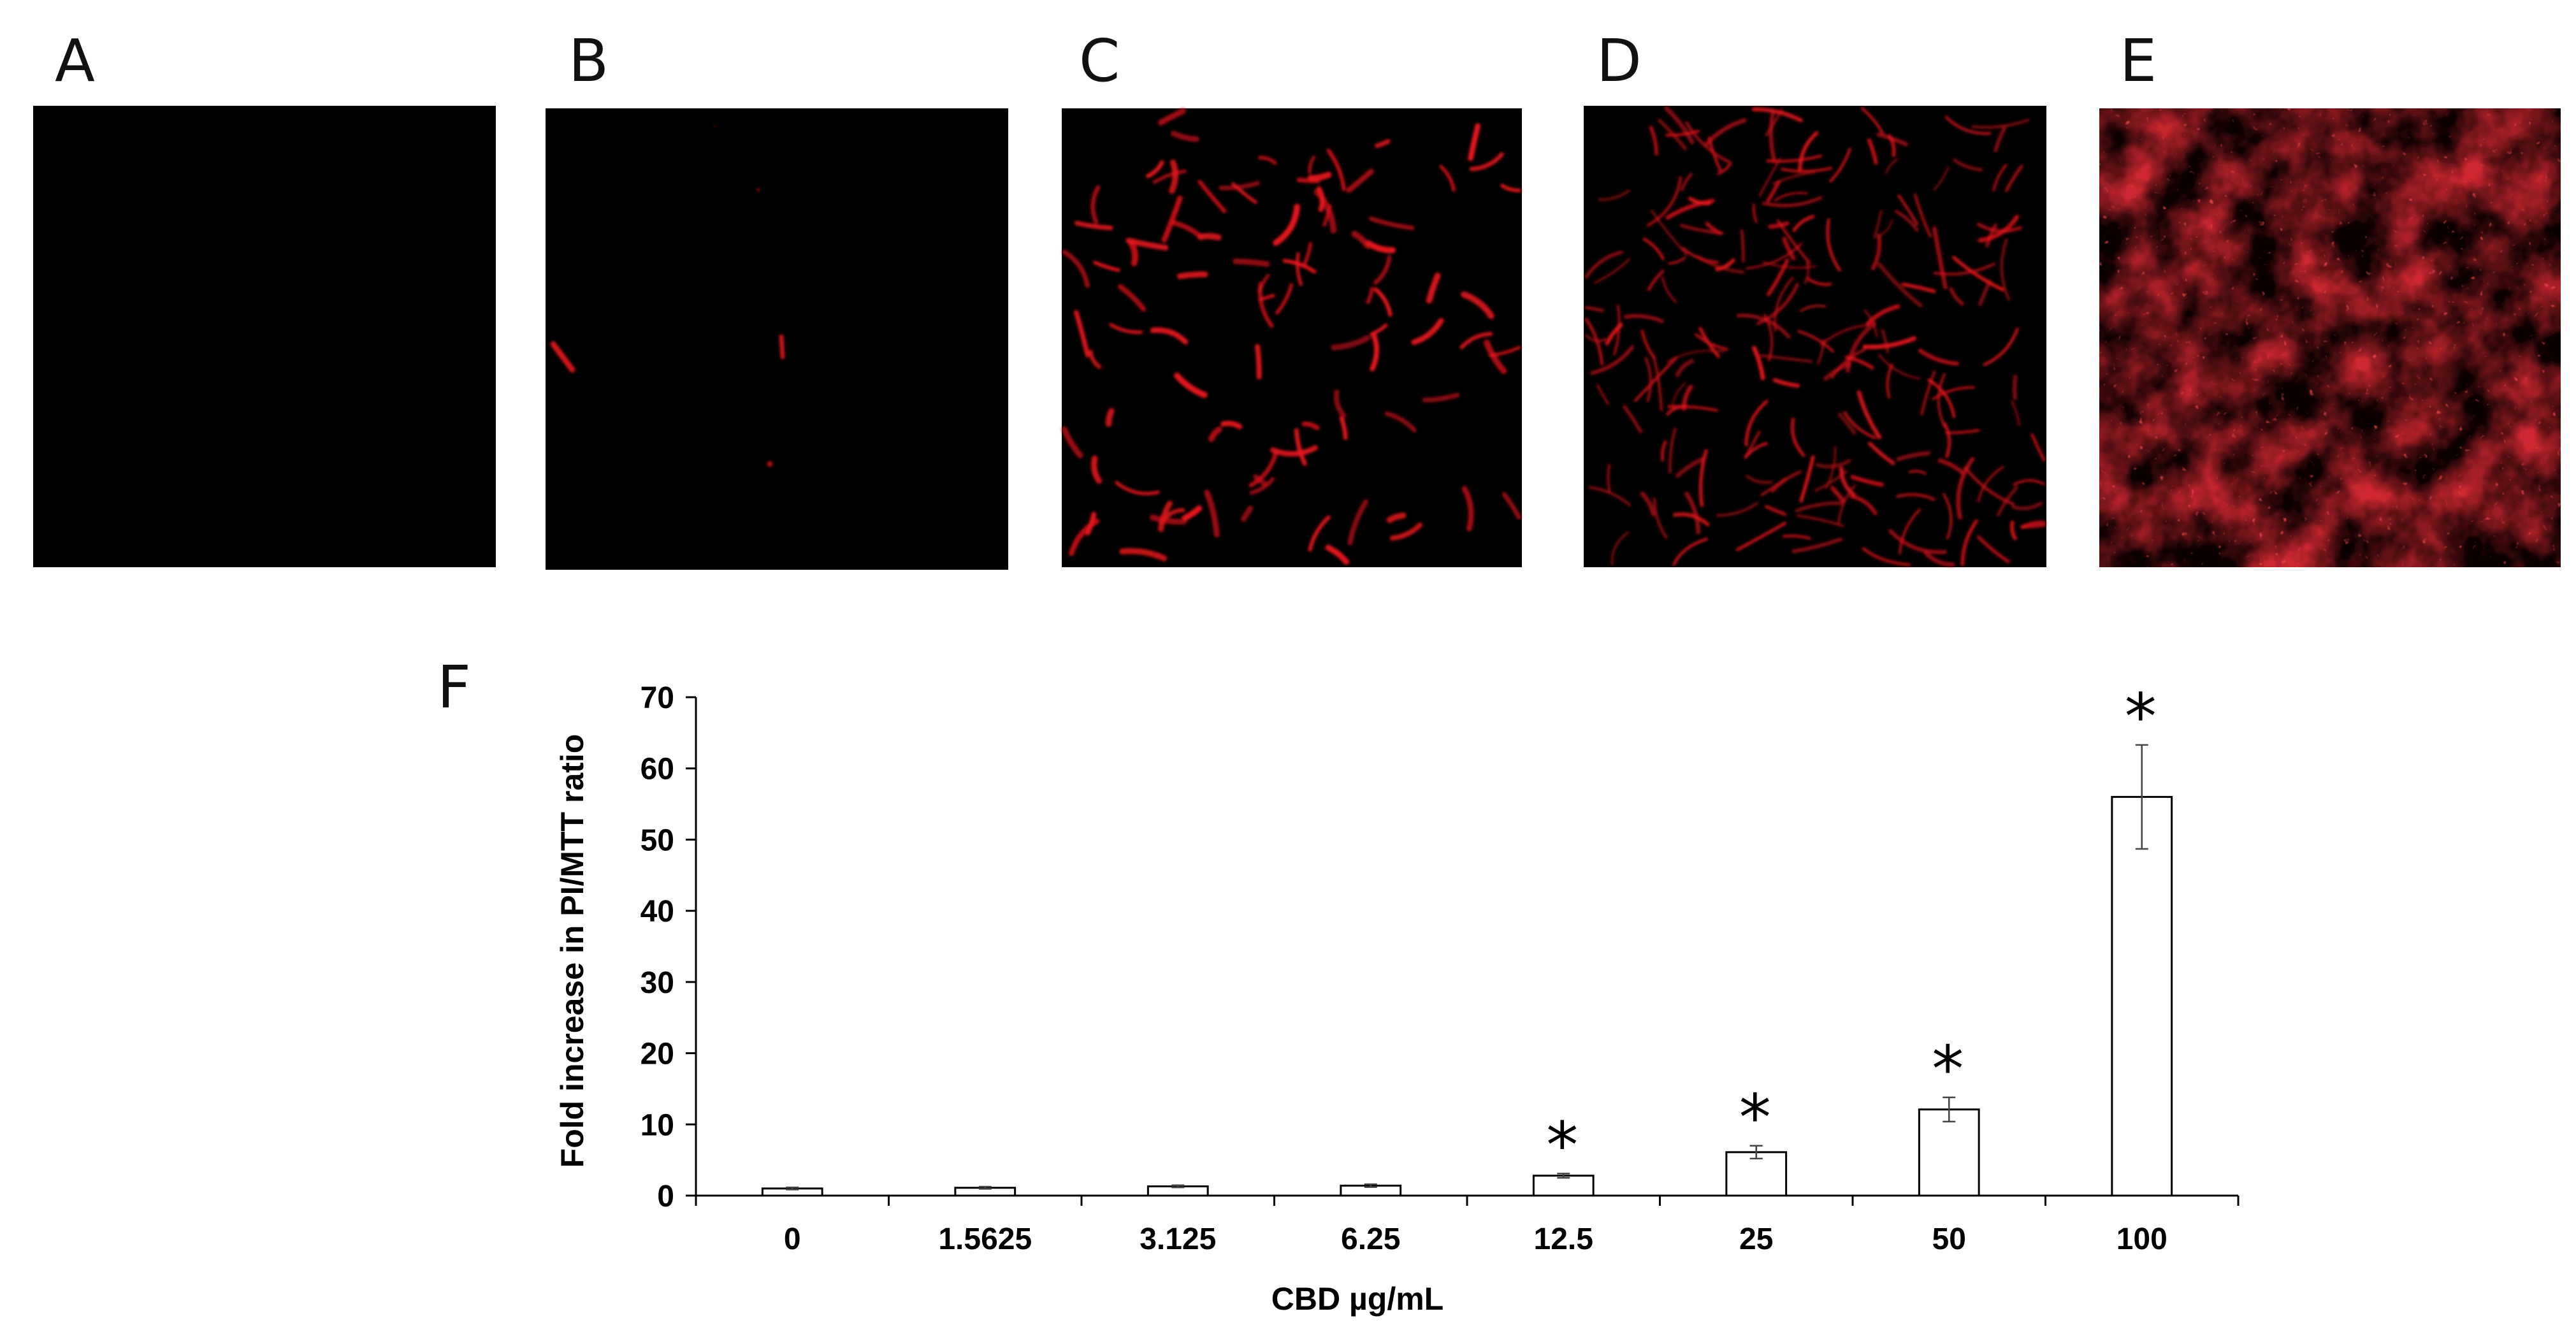 This screenshot has height=1339, width=2576. Describe the element at coordinates (1851, 931) in the screenshot. I see `chart-significance: * * * *` at that location.